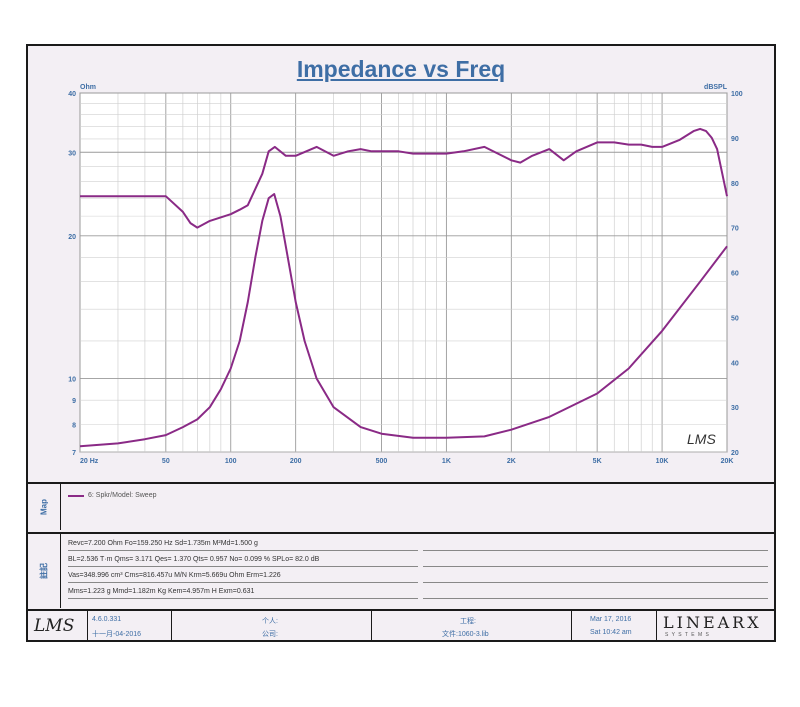 The width and height of the screenshot is (800, 707). I want to click on footer-brand-cell: LINEARX S Y S T E M S, so click(715, 626).